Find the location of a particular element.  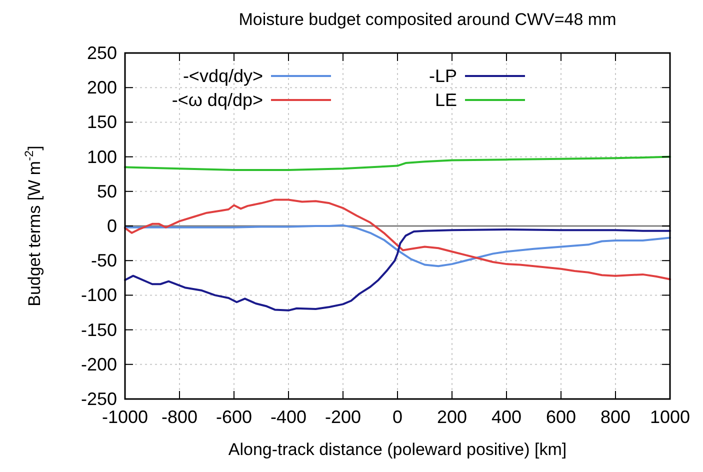

y-tick-label: 50 is located at coordinates (106, 191).